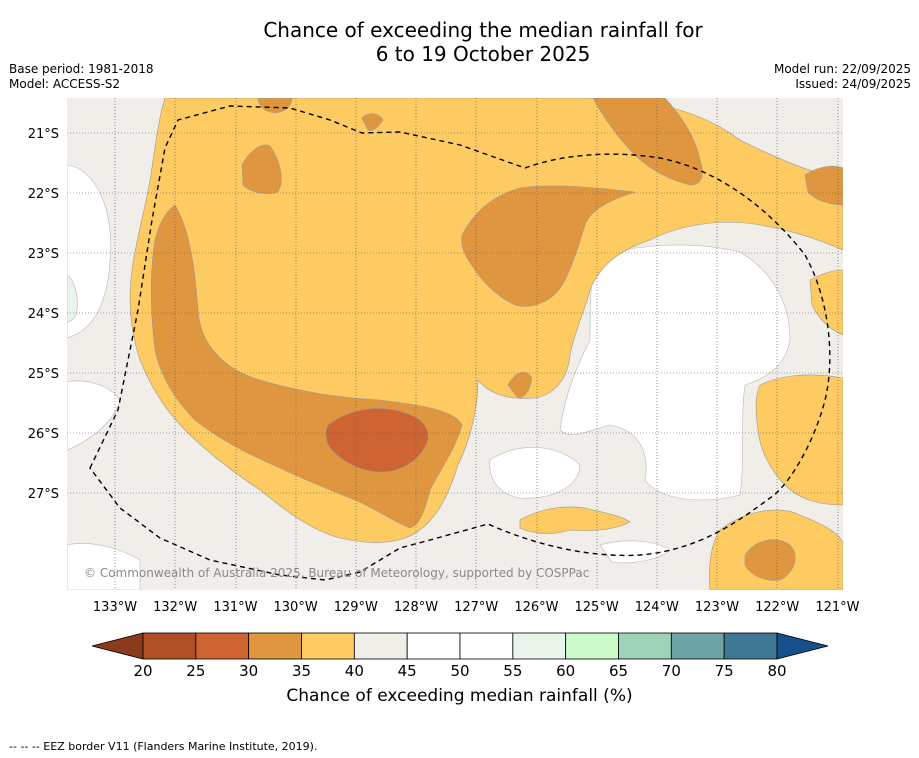  Describe the element at coordinates (823, 185) in the screenshot. I see `region-orange-east-edge` at that location.